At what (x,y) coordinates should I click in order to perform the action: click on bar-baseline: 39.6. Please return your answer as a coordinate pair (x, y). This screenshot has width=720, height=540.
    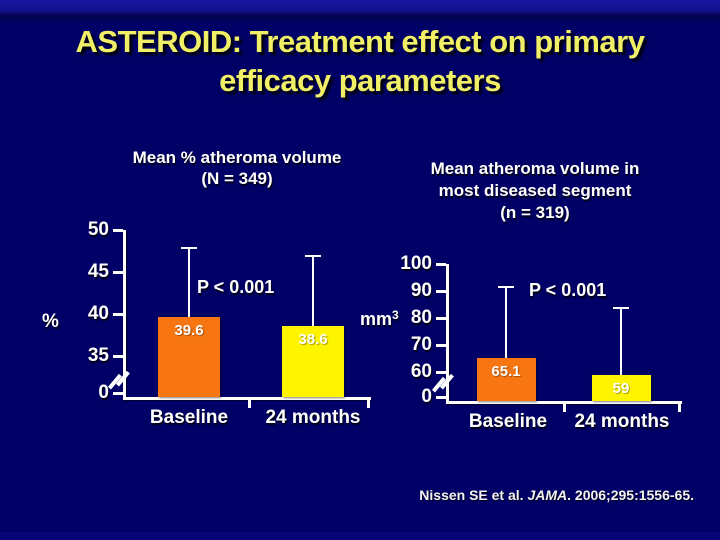
    Looking at the image, I should click on (189, 357).